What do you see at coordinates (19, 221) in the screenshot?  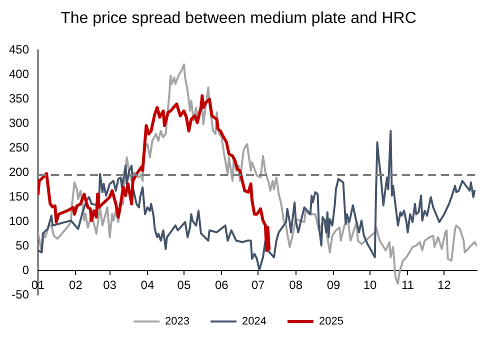 I see `y-tick-label: 100` at bounding box center [19, 221].